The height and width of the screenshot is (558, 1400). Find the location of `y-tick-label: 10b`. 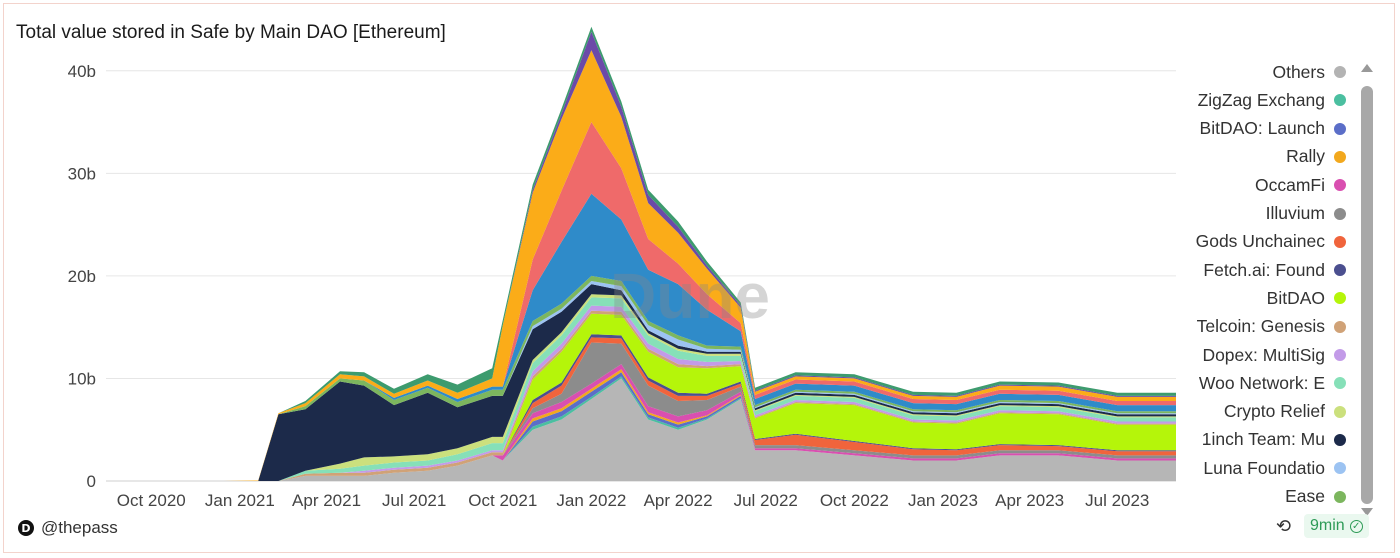

y-tick-label: 10b is located at coordinates (82, 378).